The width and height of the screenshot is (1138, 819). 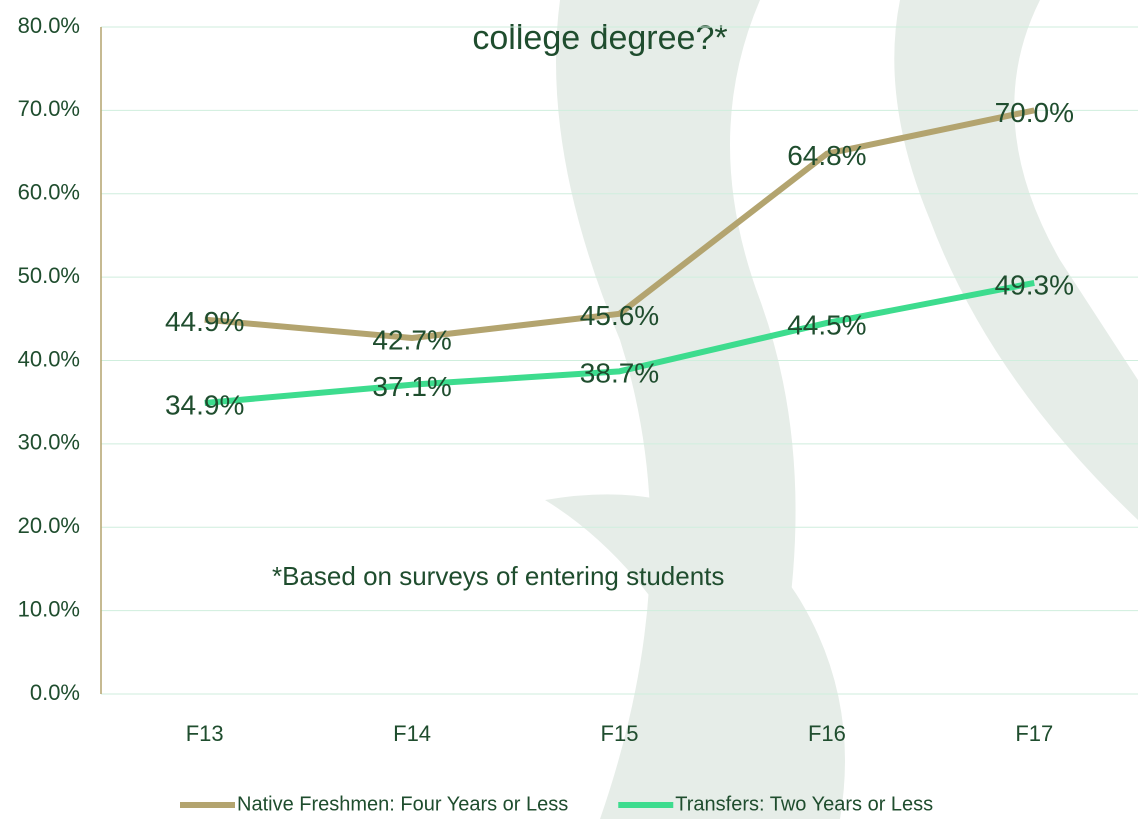 What do you see at coordinates (827, 733) in the screenshot?
I see `x-tick-label: F16` at bounding box center [827, 733].